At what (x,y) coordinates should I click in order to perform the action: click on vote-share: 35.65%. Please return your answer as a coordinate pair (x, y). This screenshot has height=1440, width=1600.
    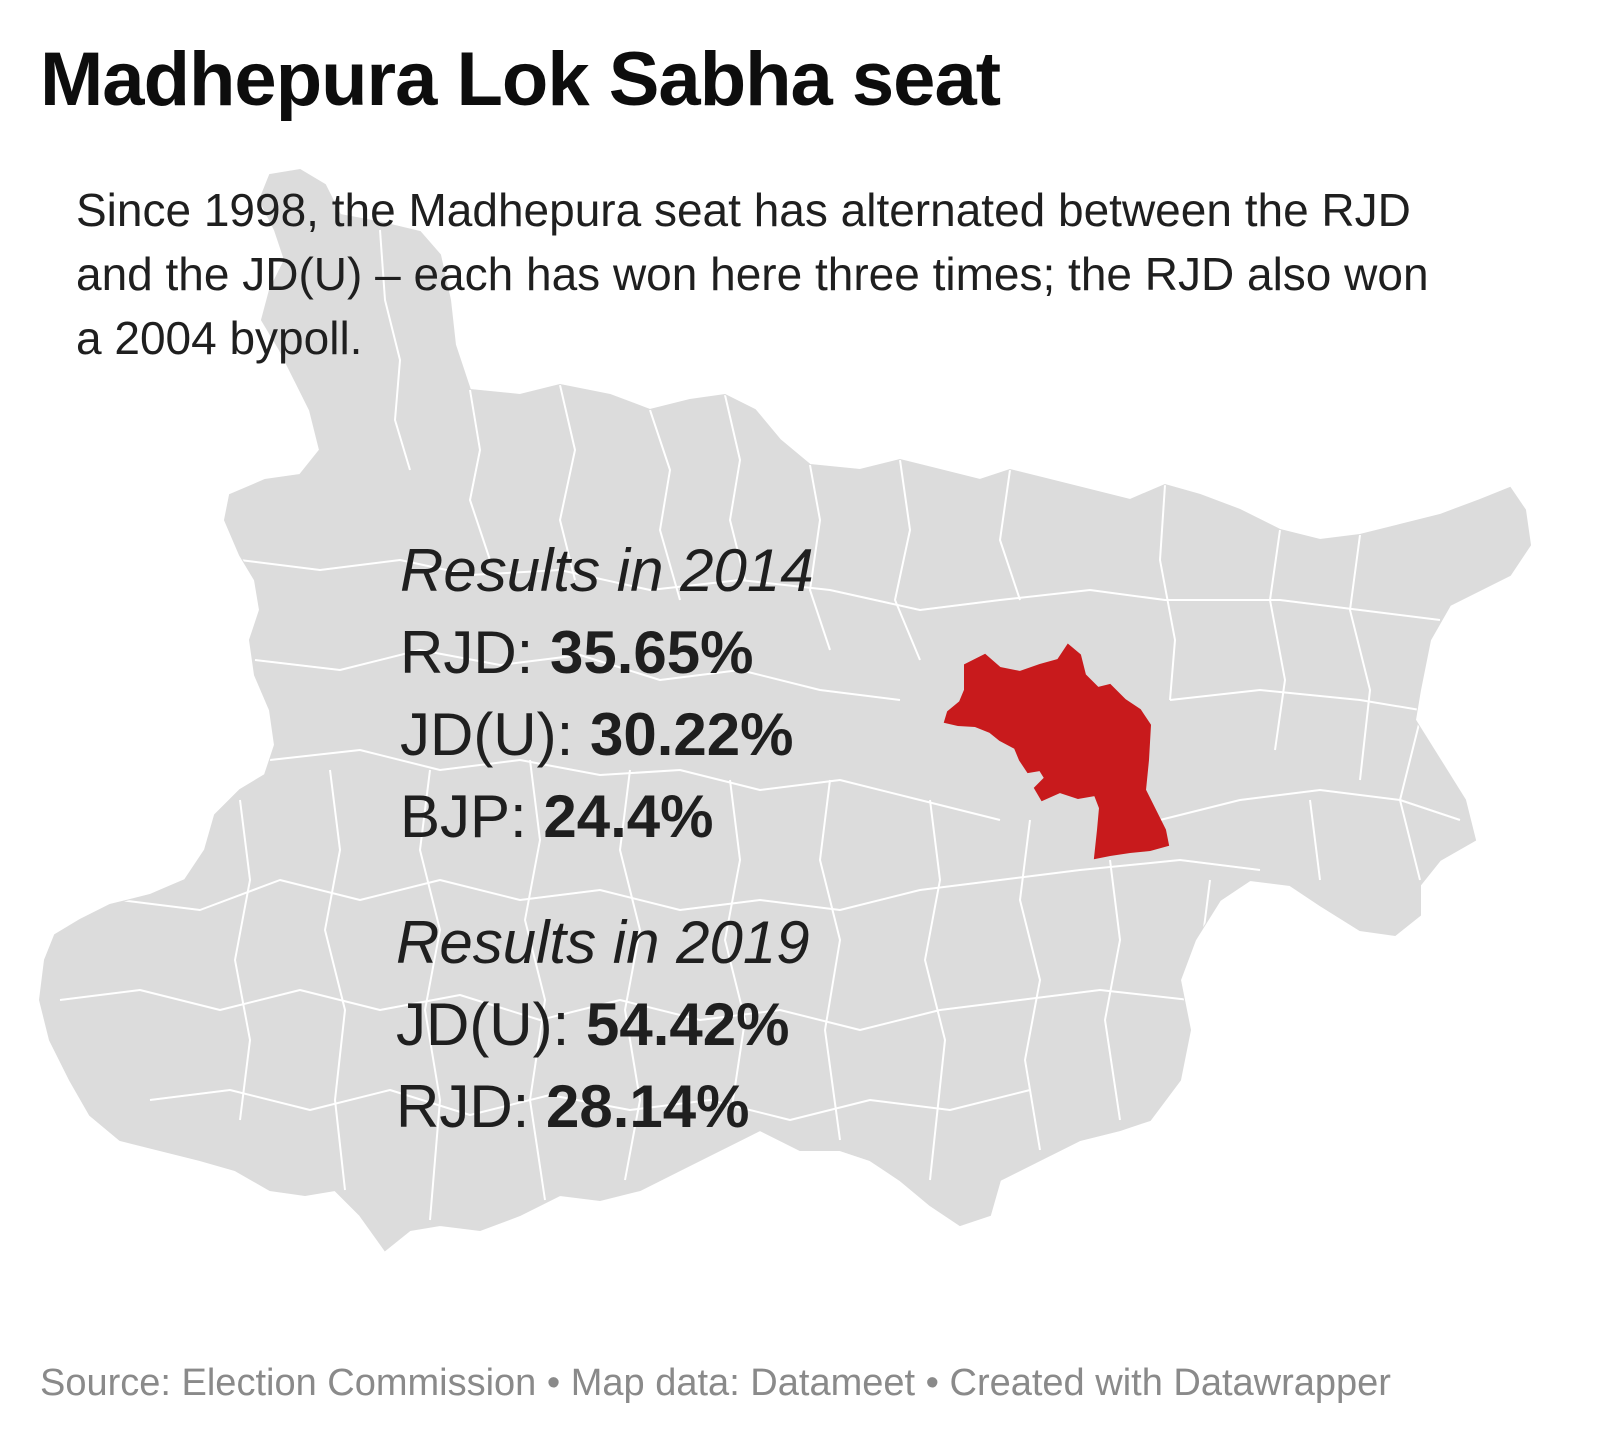
    Looking at the image, I should click on (652, 652).